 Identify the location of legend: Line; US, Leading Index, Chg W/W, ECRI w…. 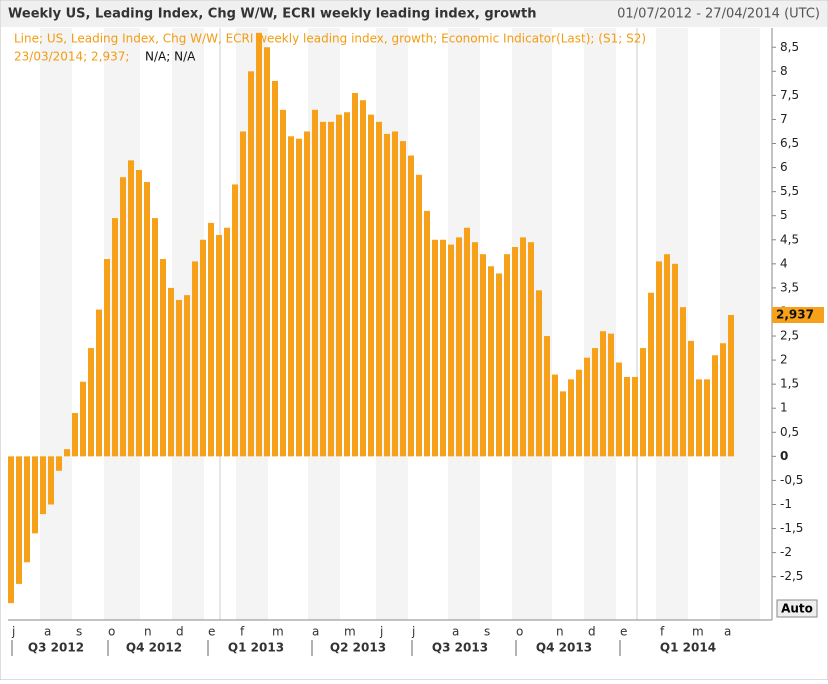
(330, 39).